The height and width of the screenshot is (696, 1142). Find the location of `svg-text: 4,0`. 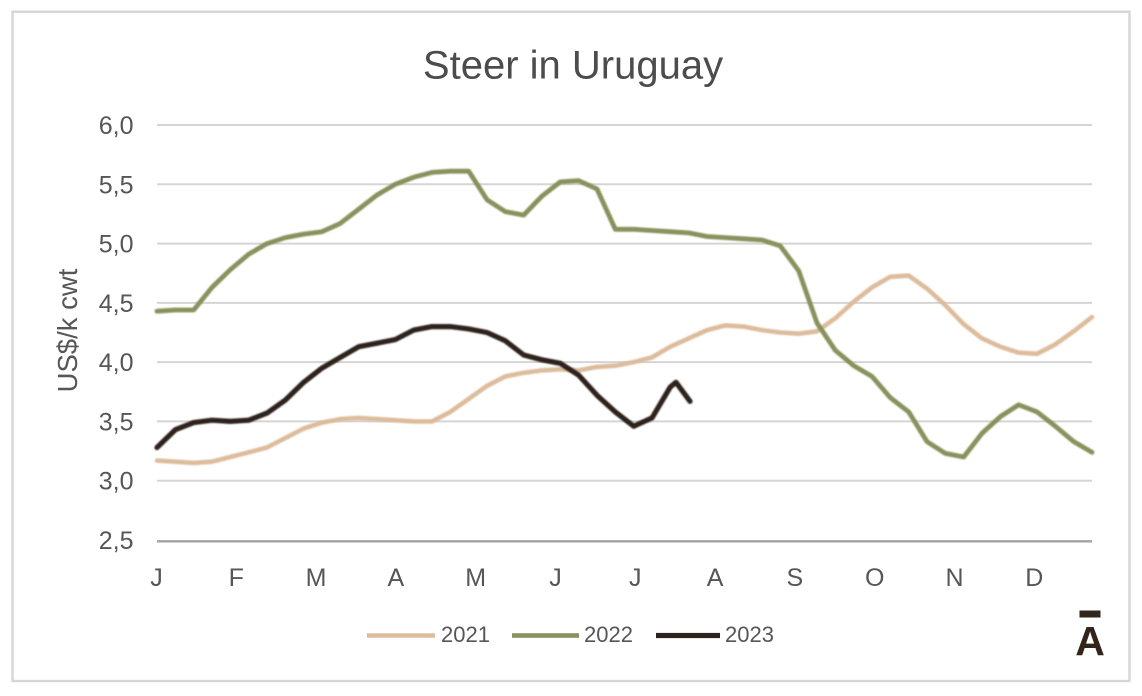

svg-text: 4,0 is located at coordinates (116, 363).